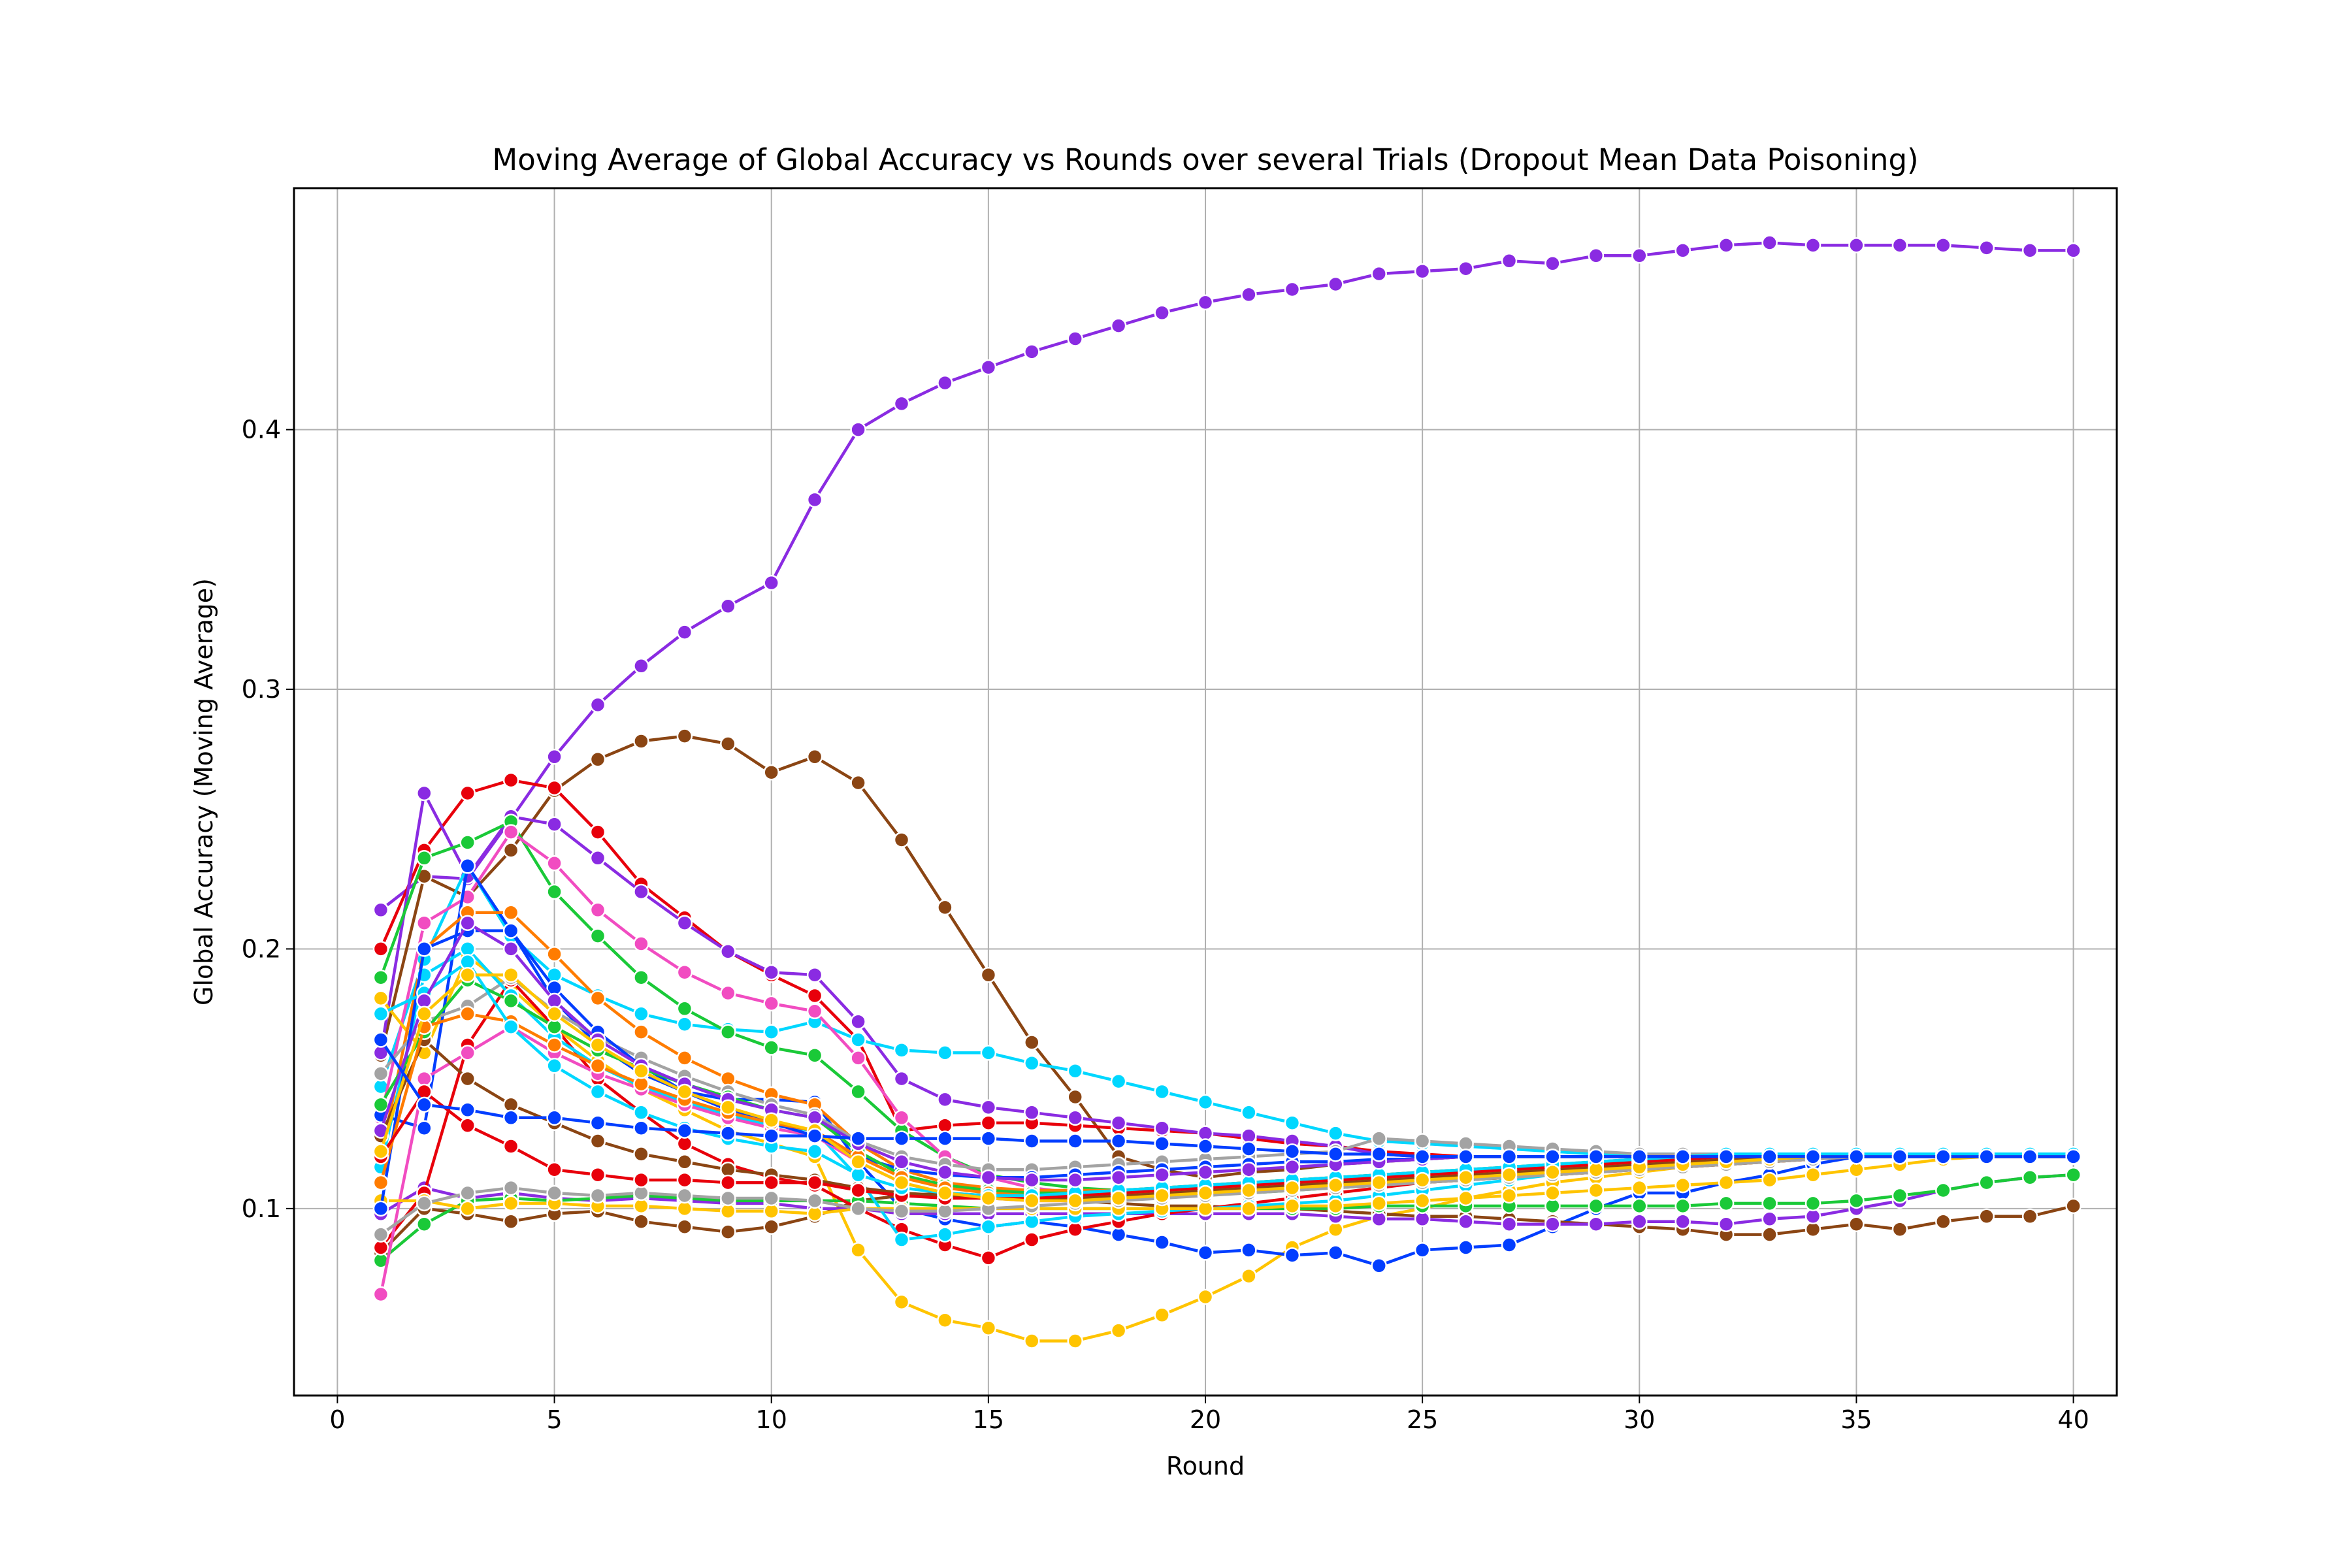 The height and width of the screenshot is (1568, 2352). What do you see at coordinates (261, 948) in the screenshot?
I see `y-tick-label: 0.2` at bounding box center [261, 948].